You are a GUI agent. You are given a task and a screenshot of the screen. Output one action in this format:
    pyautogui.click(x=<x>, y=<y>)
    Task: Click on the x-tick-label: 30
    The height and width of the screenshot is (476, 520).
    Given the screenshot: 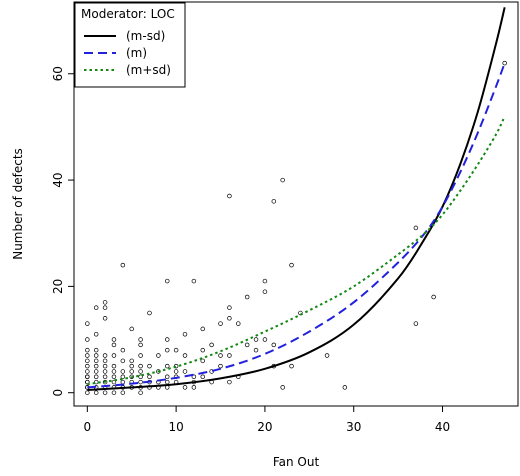 What is the action you would take?
    pyautogui.click(x=353, y=427)
    